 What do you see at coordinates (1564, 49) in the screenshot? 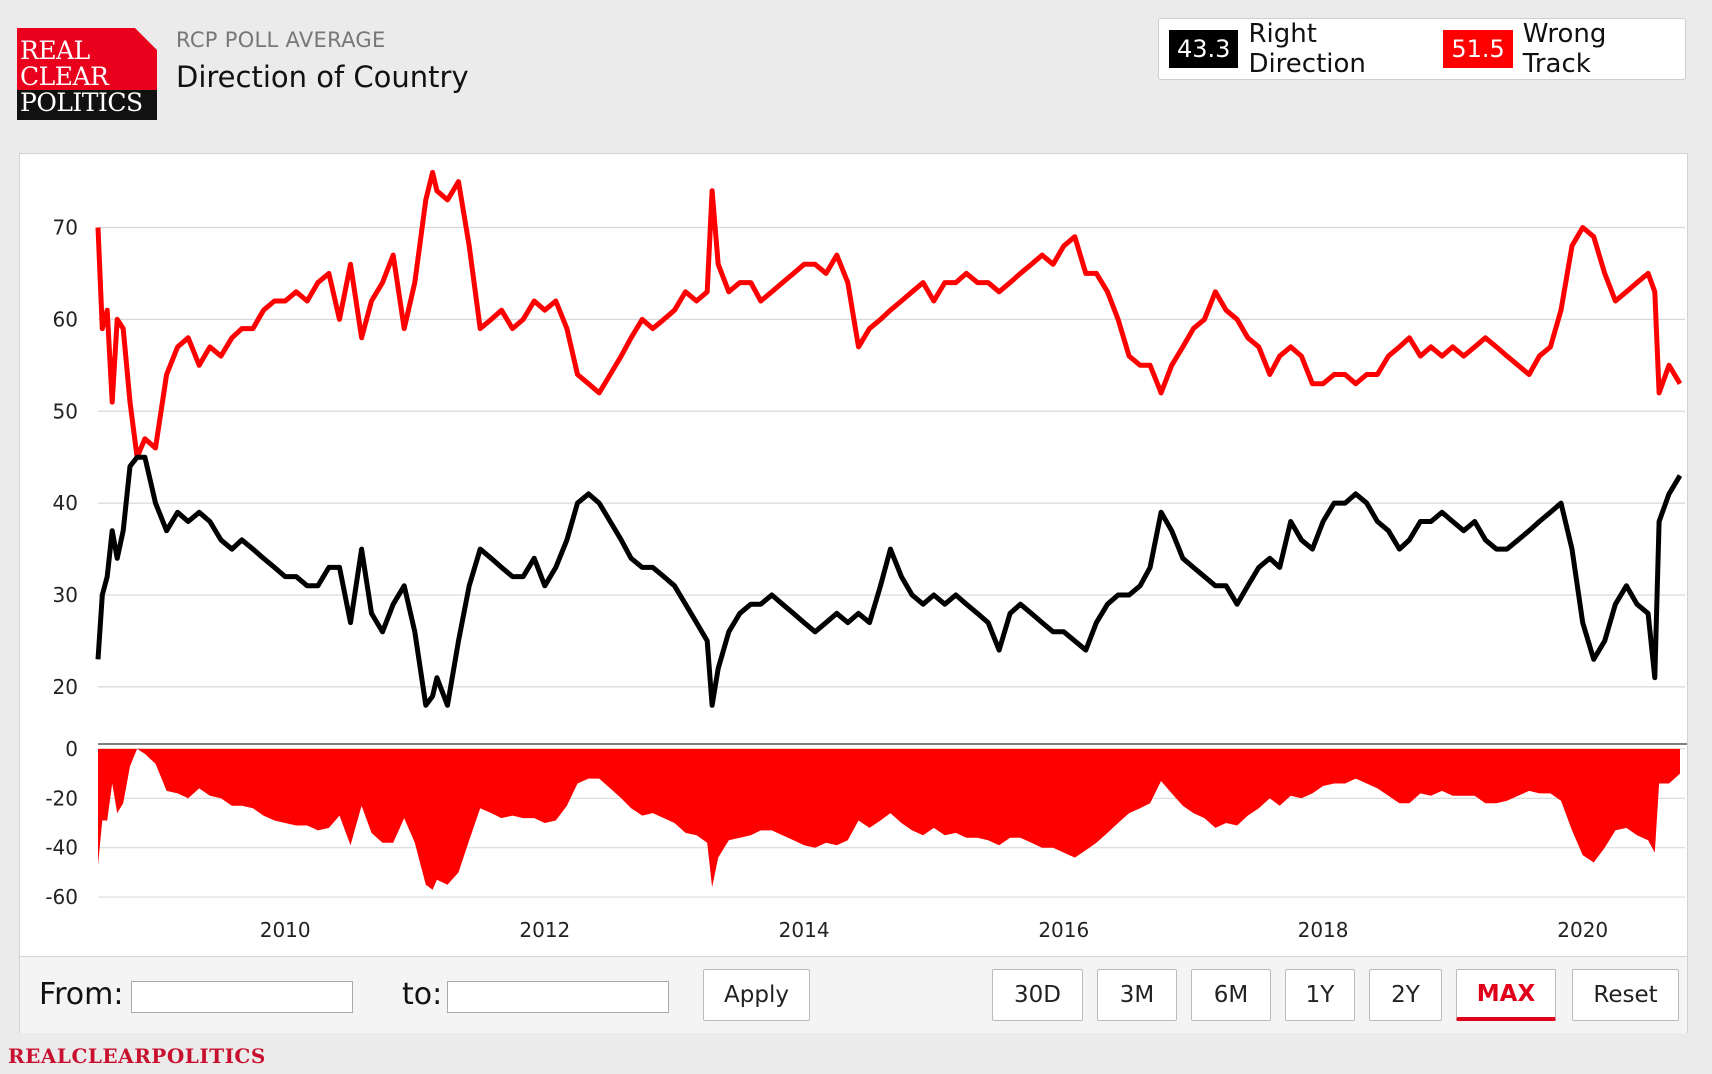
I see `wrong-track-label: Wrong Track` at bounding box center [1564, 49].